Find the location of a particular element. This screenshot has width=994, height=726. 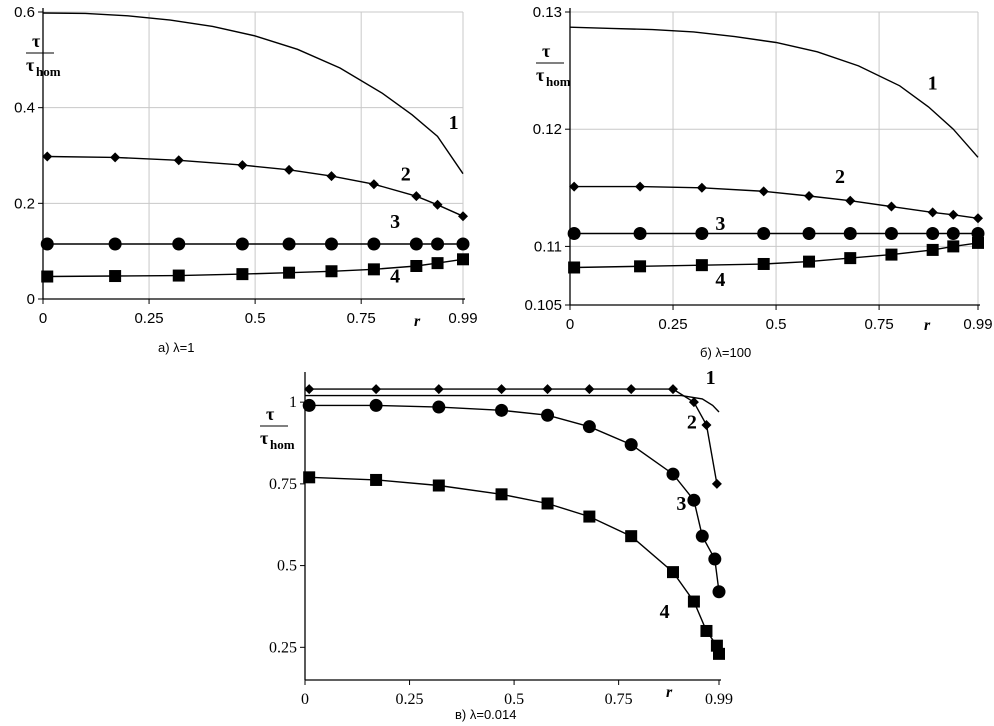

chart-caption: б) λ=100 is located at coordinates (725, 352).